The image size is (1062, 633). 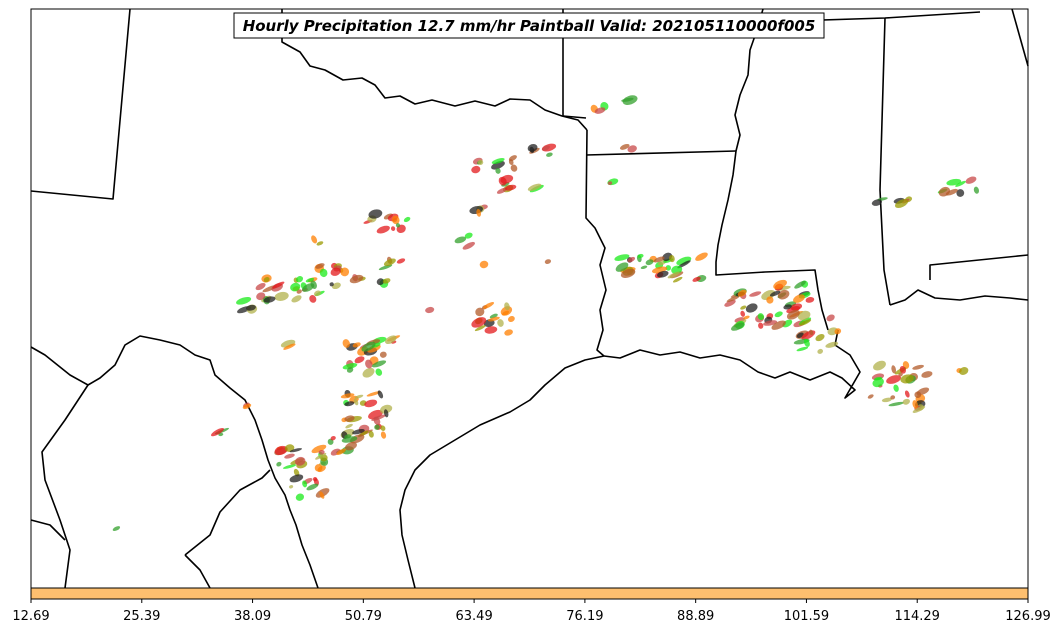 What do you see at coordinates (1020, 37) in the screenshot?
I see `state-border-al-ga` at bounding box center [1020, 37].